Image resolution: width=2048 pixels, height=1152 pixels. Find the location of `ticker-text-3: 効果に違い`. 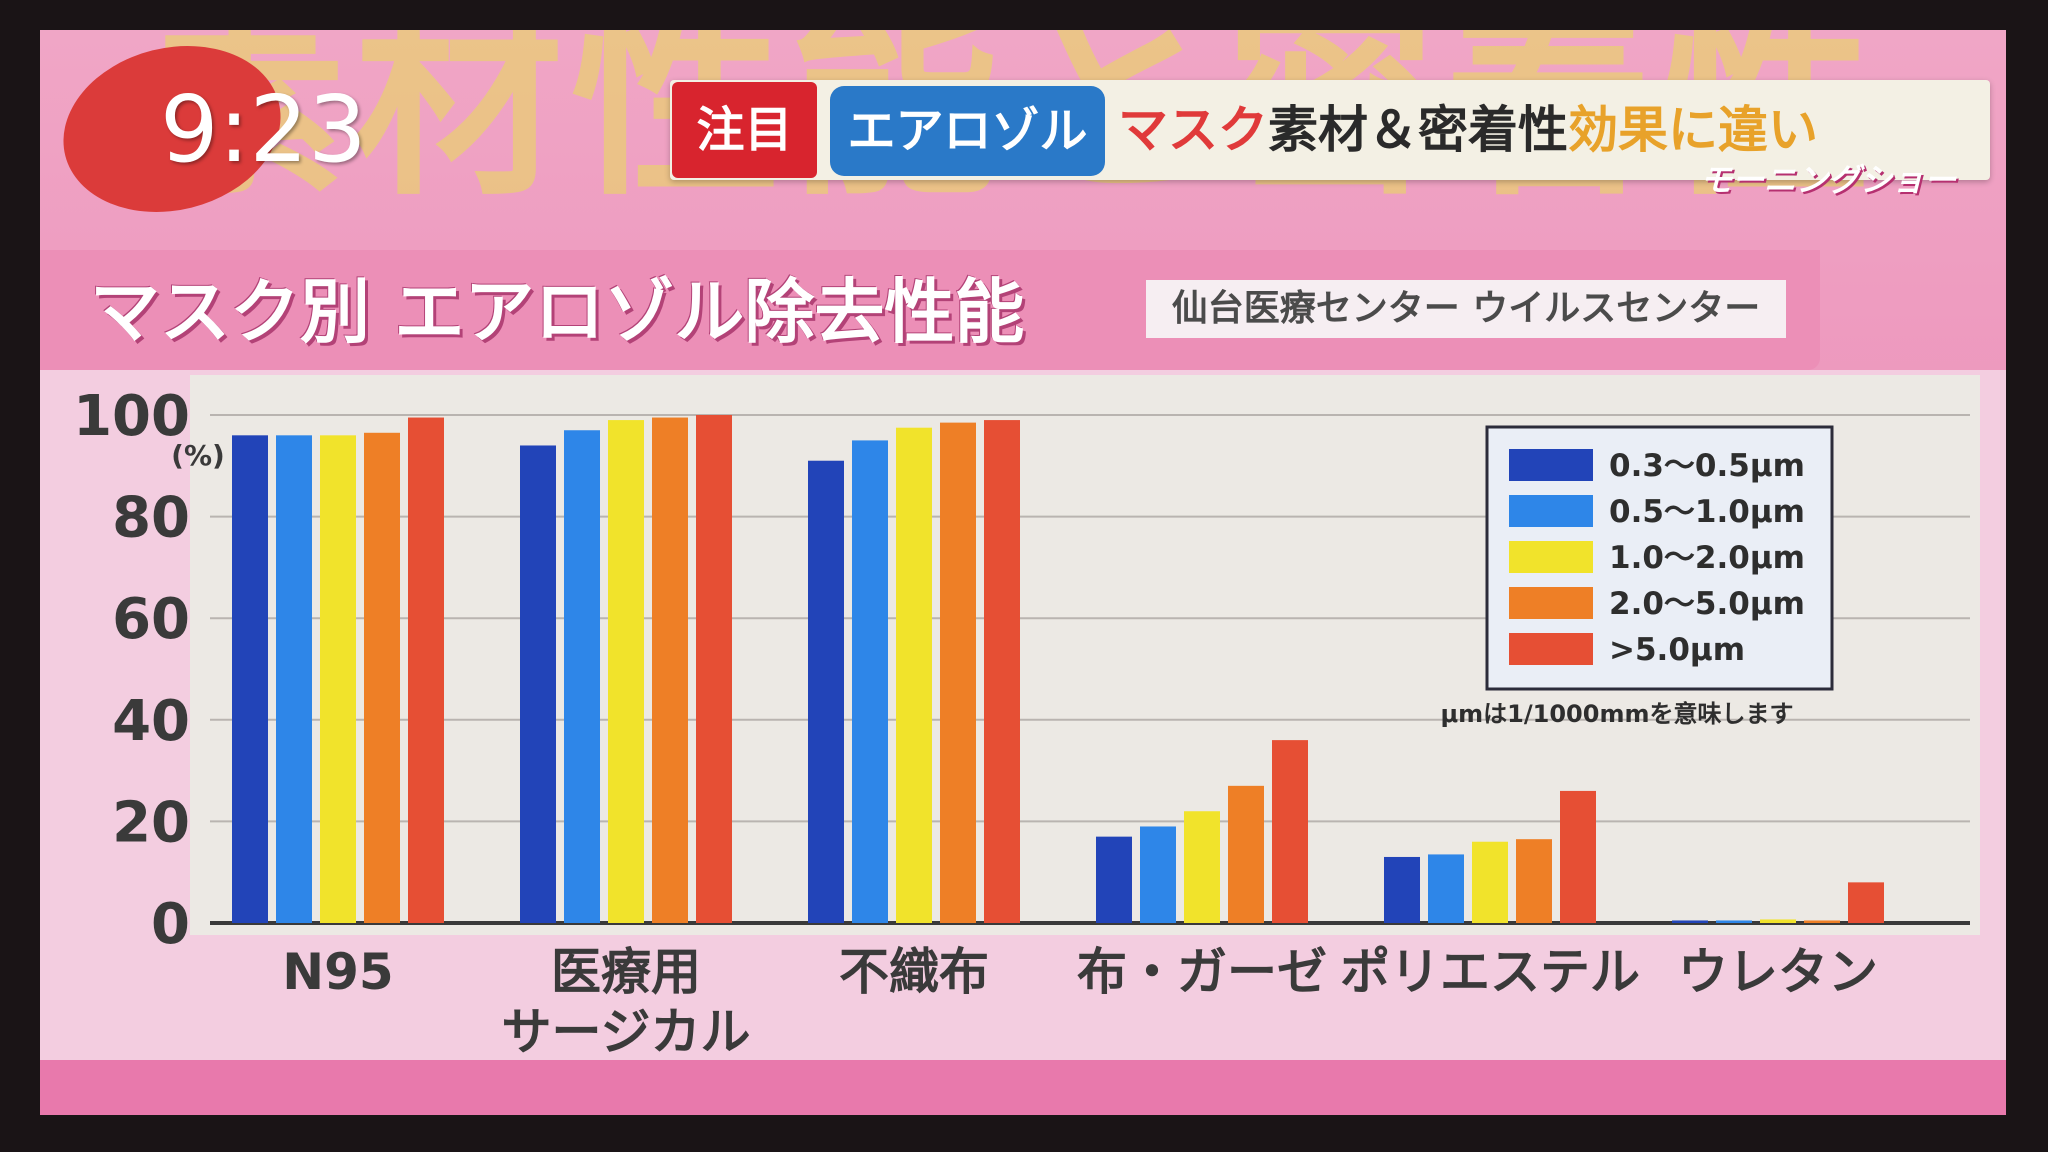

ticker-text-3: 効果に違い is located at coordinates (1693, 130).